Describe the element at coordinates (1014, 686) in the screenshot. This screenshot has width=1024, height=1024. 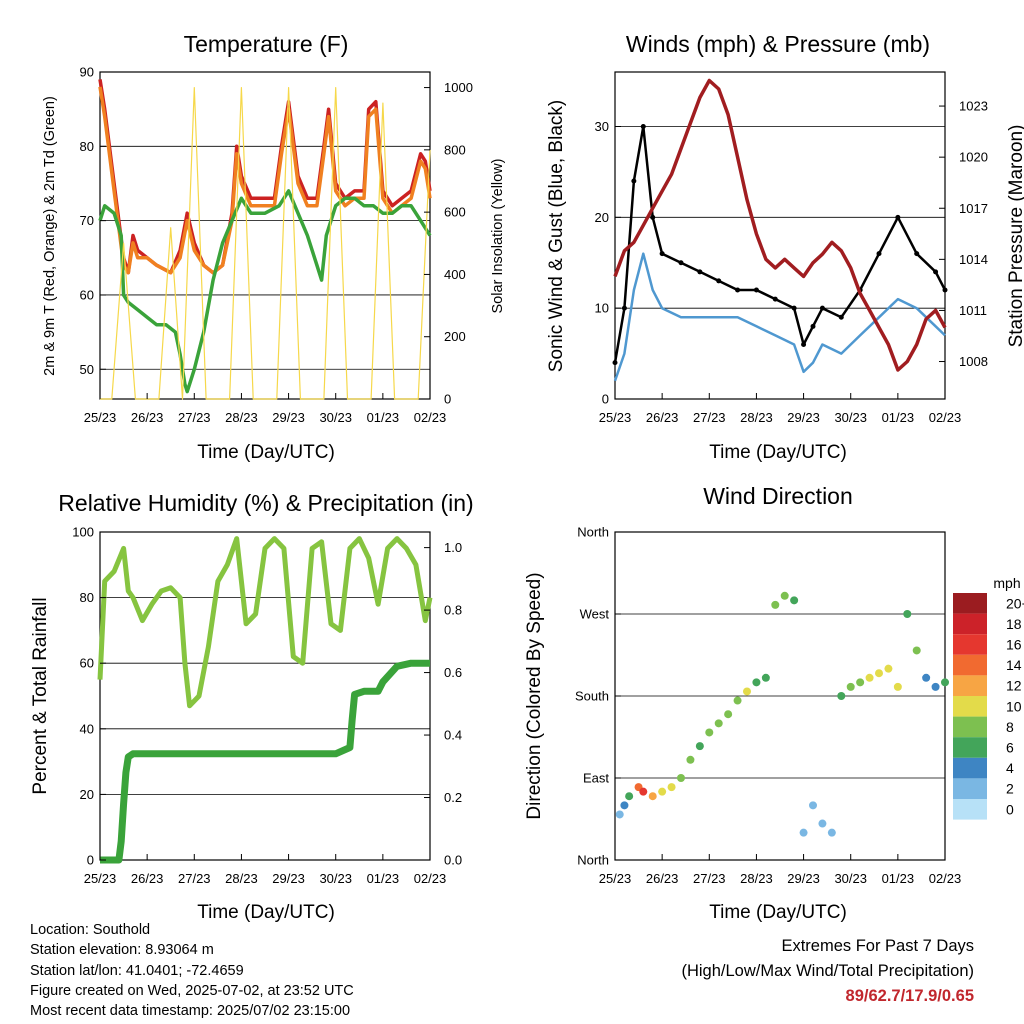
I see `colorbar-label: 12` at that location.